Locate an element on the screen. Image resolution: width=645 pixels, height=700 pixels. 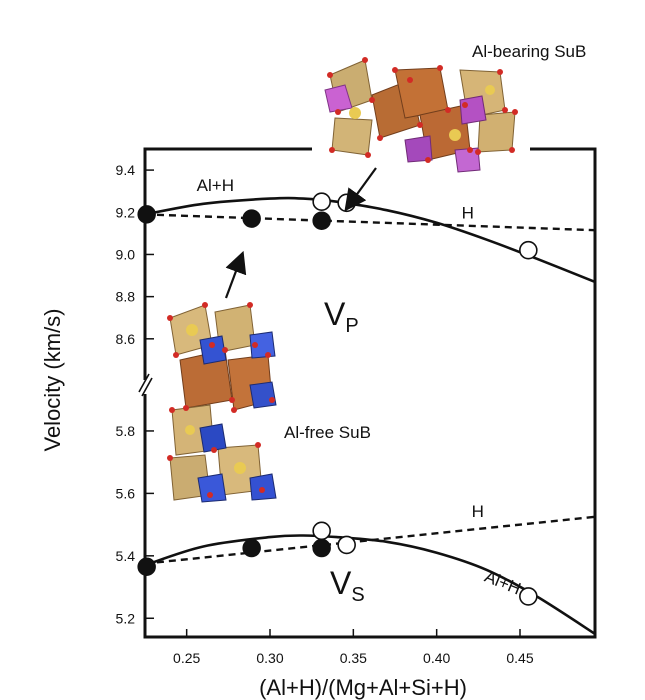
vs-series-al-h is located at coordinates (370, 584).